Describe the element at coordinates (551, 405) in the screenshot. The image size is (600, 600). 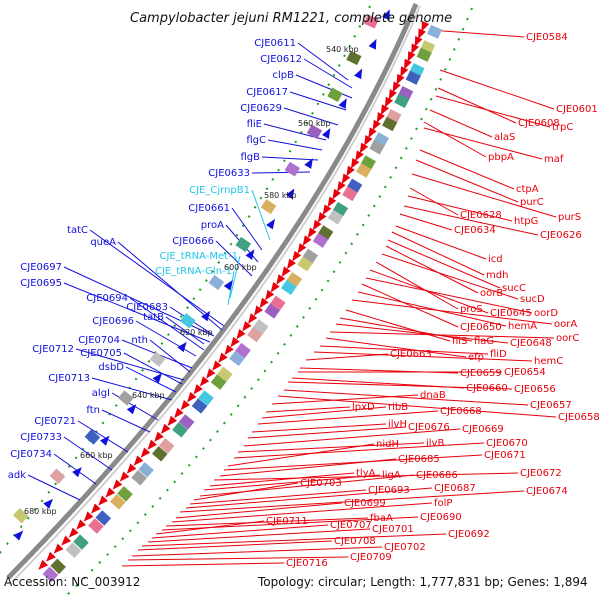
I see `gene-label-forward: CJE0657` at that location.